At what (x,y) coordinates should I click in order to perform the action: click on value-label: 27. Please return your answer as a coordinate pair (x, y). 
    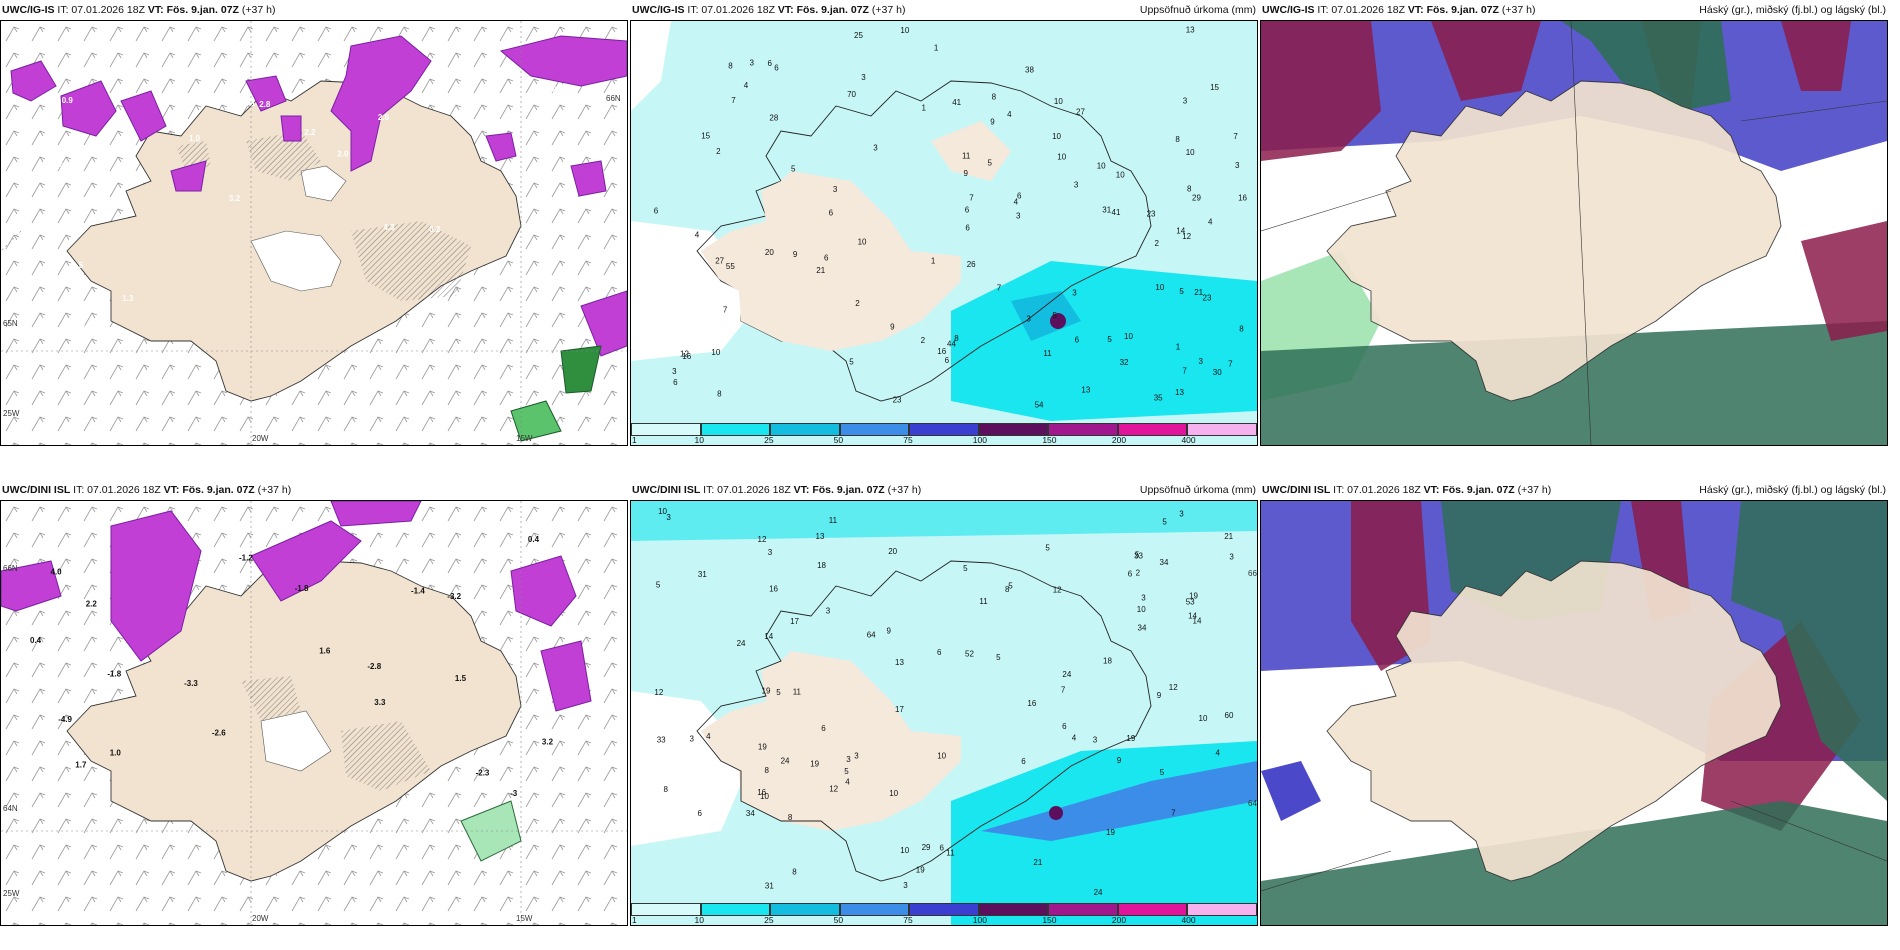
    Looking at the image, I should click on (1080, 111).